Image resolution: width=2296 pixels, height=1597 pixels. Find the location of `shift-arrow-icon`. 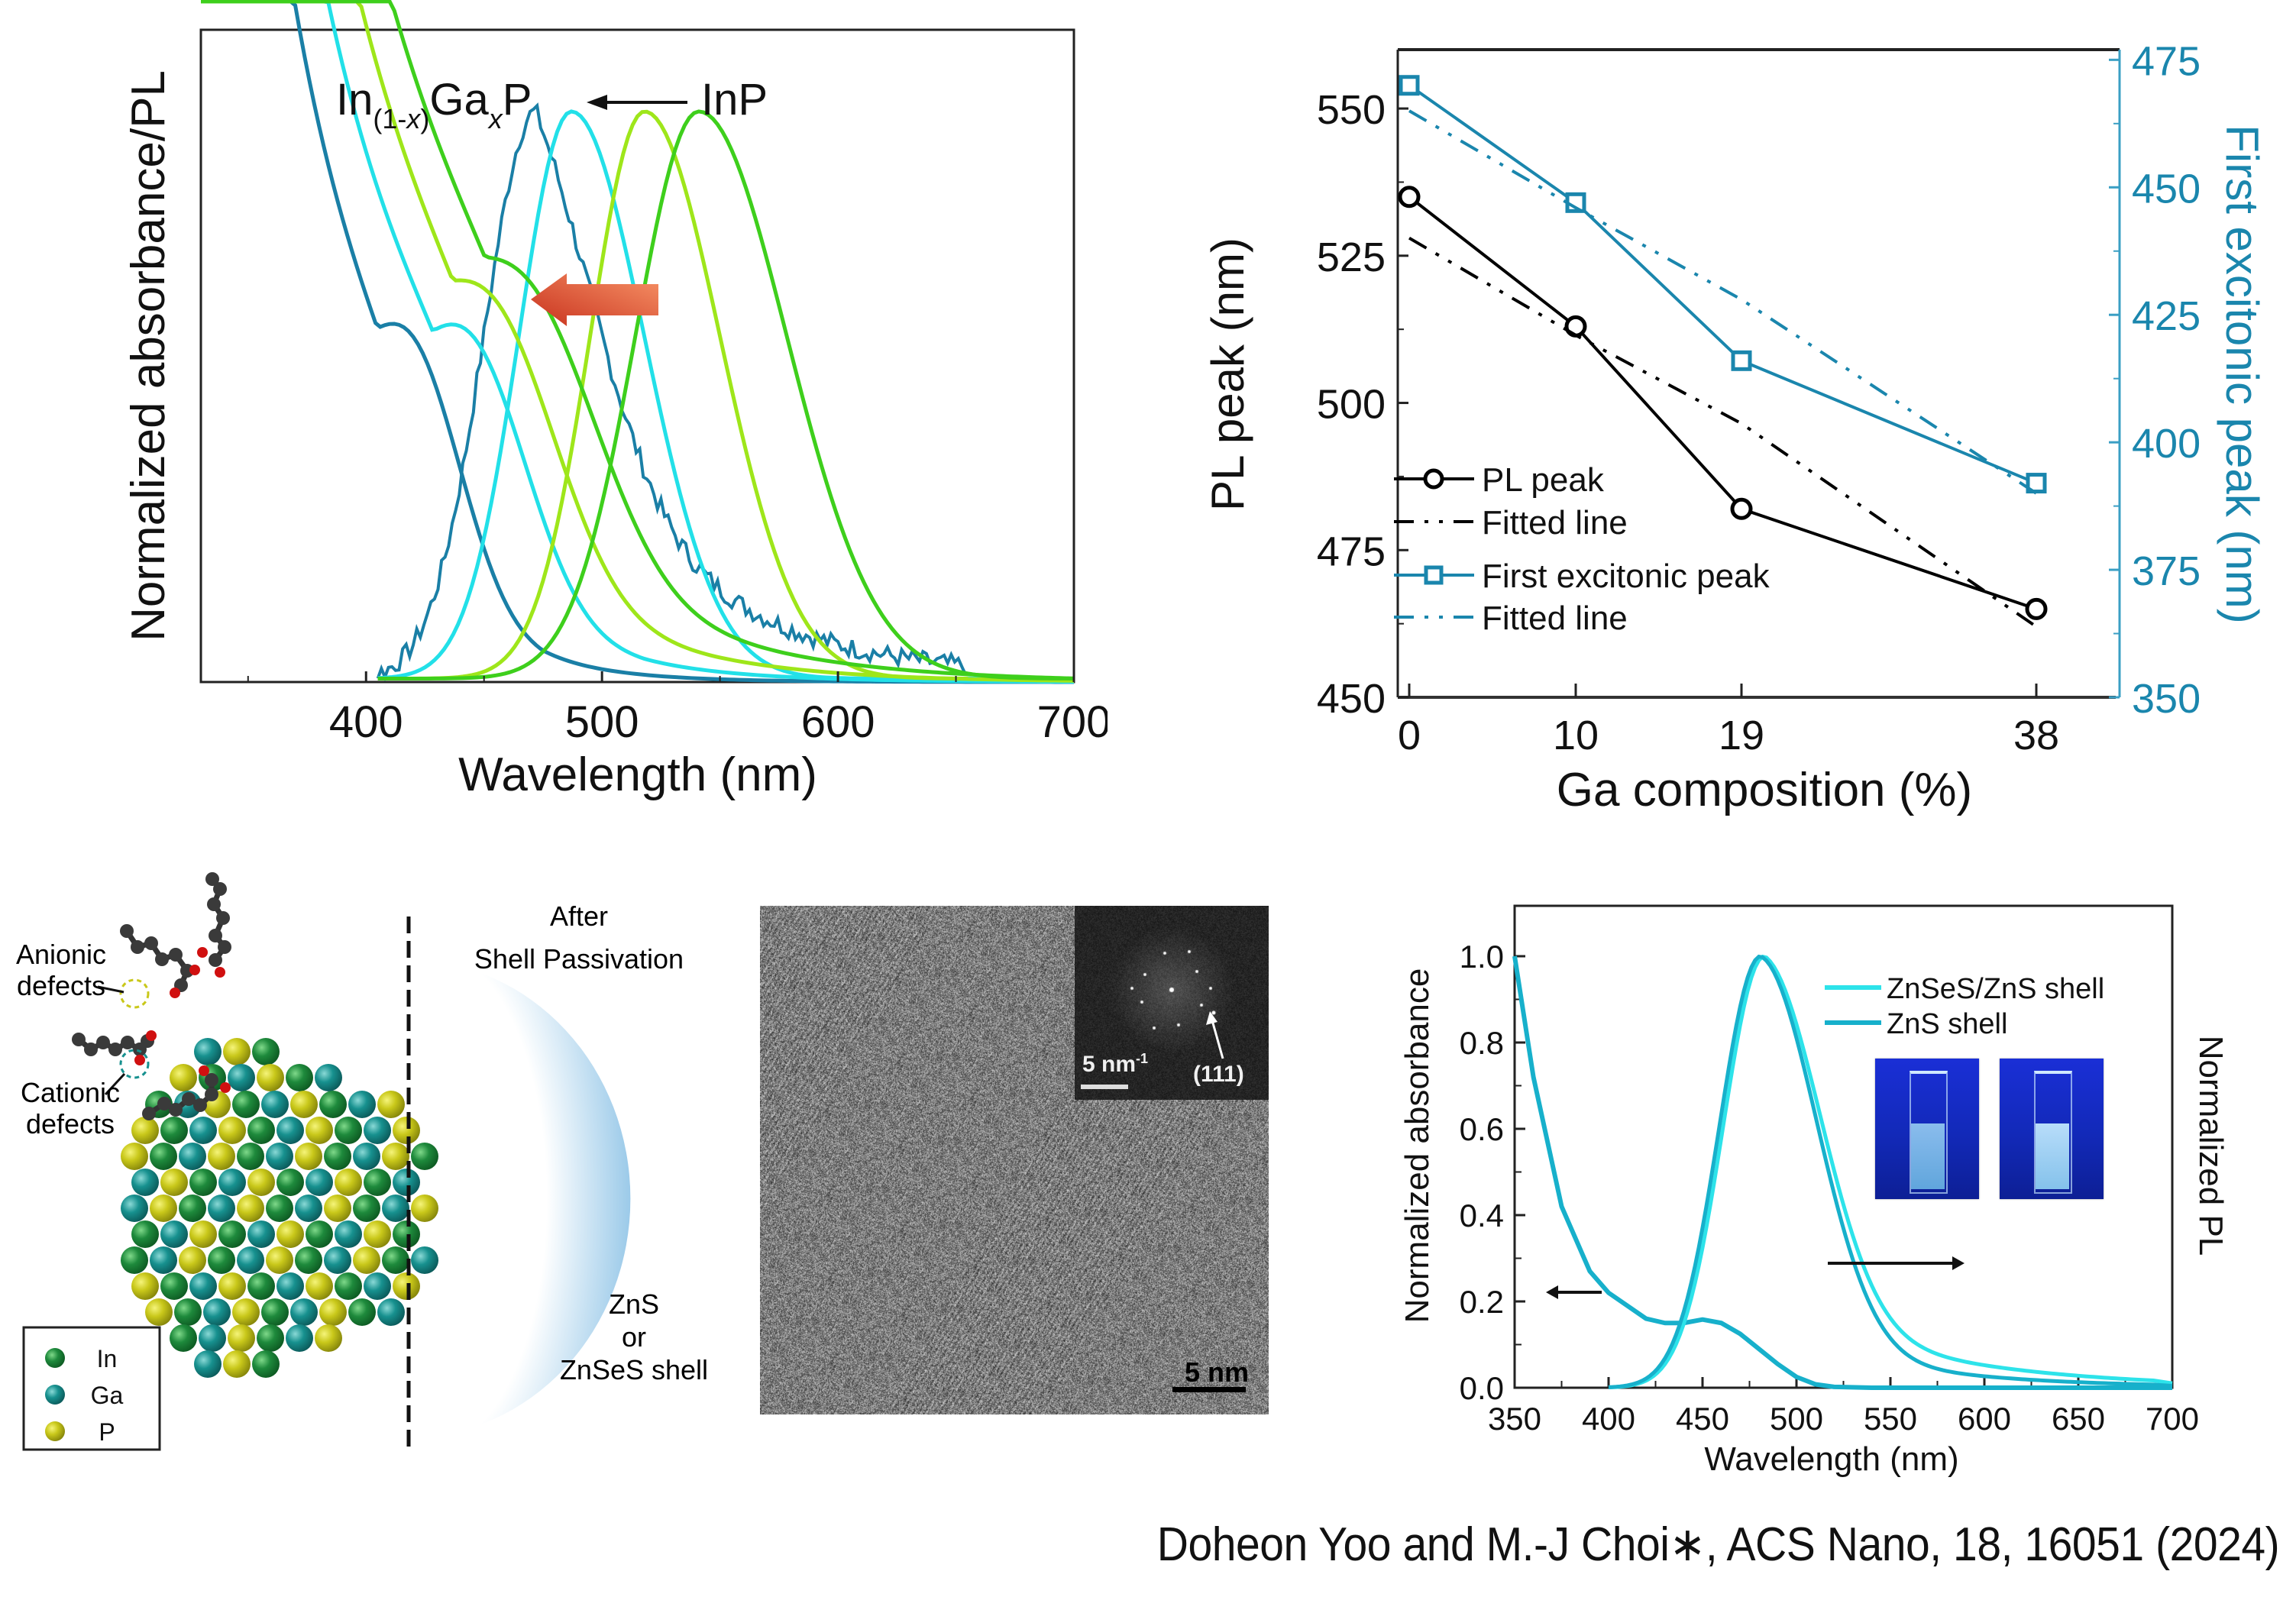

shift-arrow-icon is located at coordinates (594, 299).